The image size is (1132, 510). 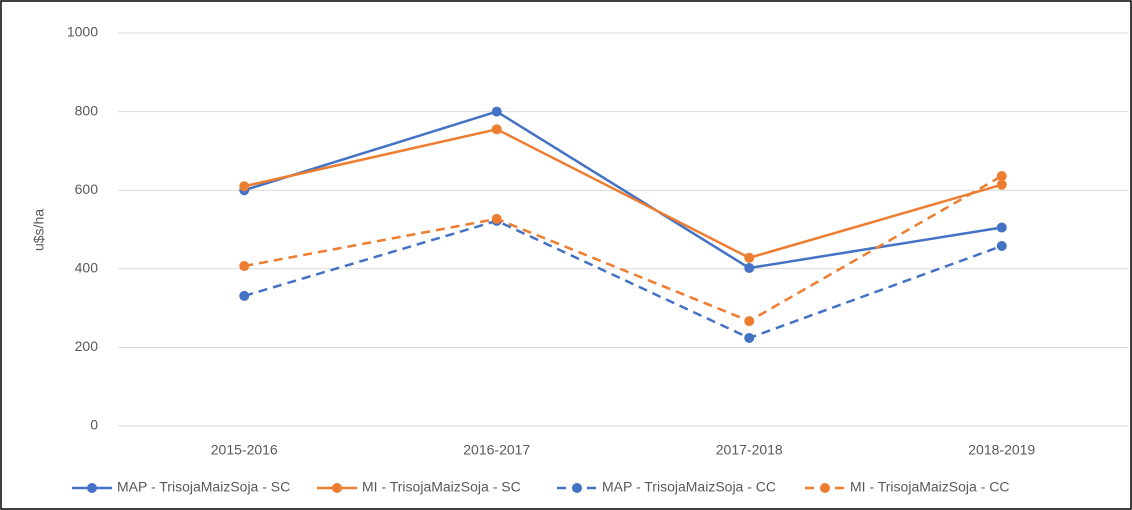 What do you see at coordinates (1001, 450) in the screenshot?
I see `x-tick-label: 2018-2019` at bounding box center [1001, 450].